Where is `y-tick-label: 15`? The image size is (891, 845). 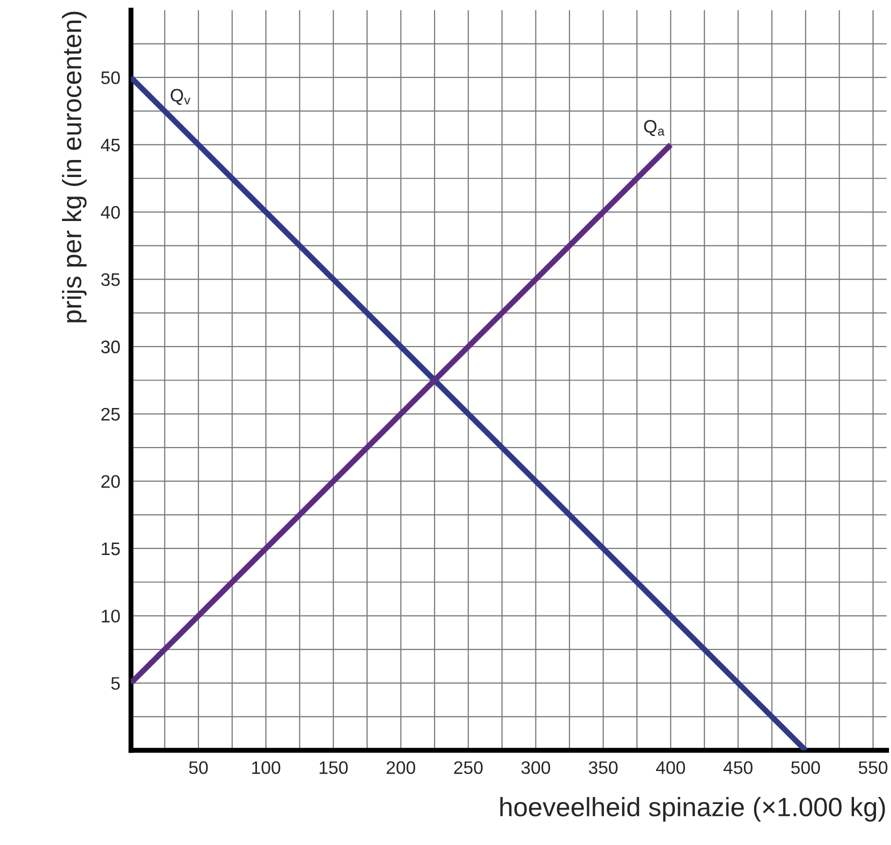 y-tick-label: 15 is located at coordinates (111, 549).